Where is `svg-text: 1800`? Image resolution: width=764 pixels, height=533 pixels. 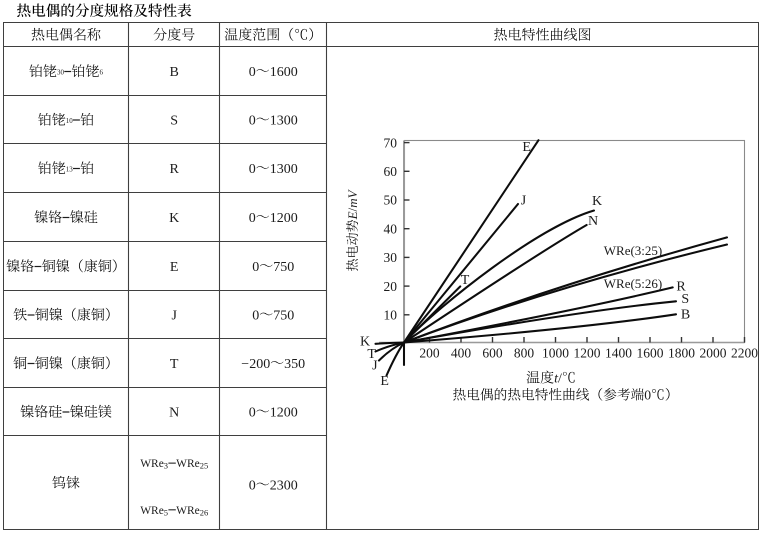 svg-text: 1800 is located at coordinates (681, 353).